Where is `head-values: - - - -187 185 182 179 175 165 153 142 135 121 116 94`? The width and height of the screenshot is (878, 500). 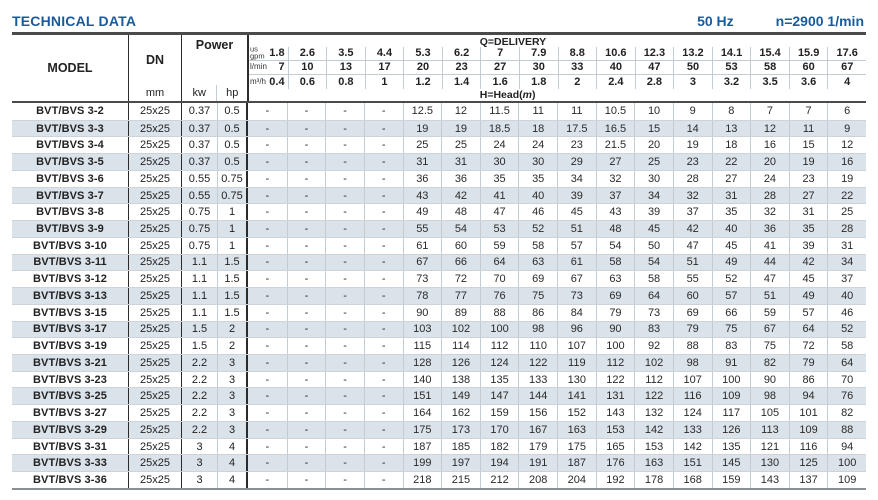
head-values: - - - -187 185 182 179 175 165 153 142 135 121 116 94 is located at coordinates (557, 446).